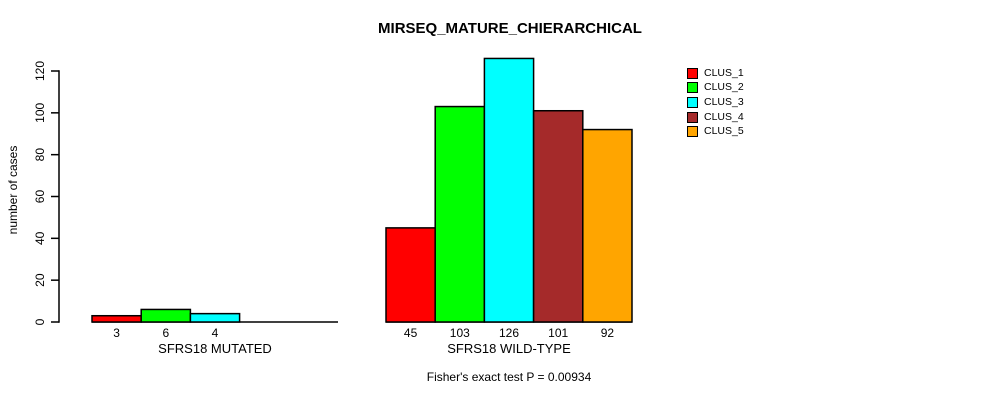  I want to click on legend-item: CLUS_2, so click(715, 88).